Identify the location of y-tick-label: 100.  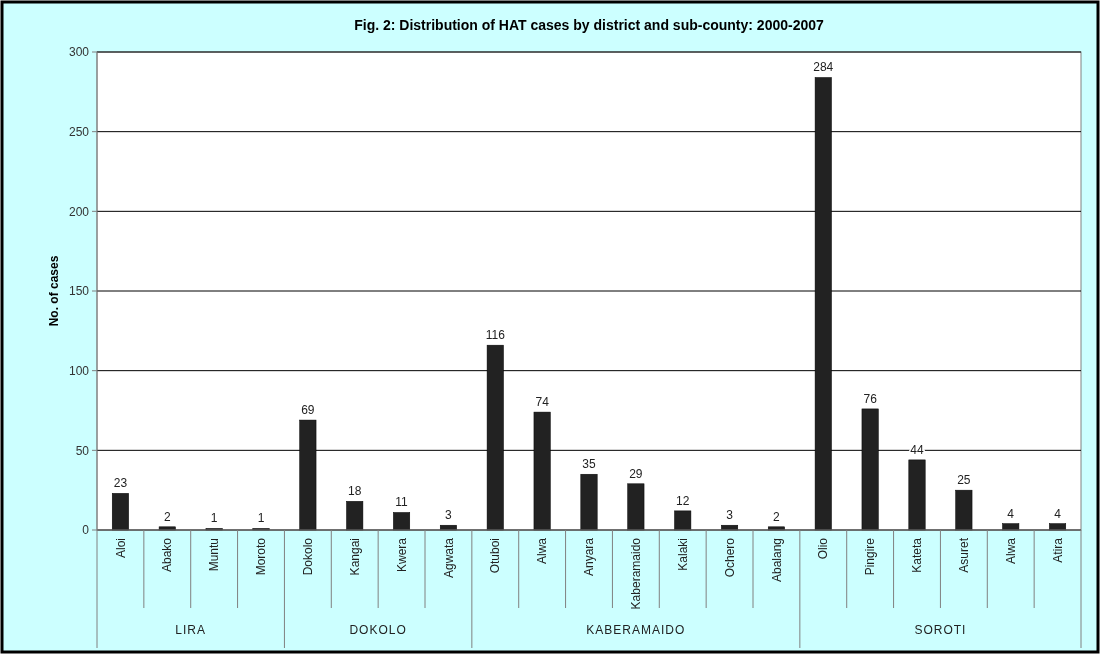
(79, 370).